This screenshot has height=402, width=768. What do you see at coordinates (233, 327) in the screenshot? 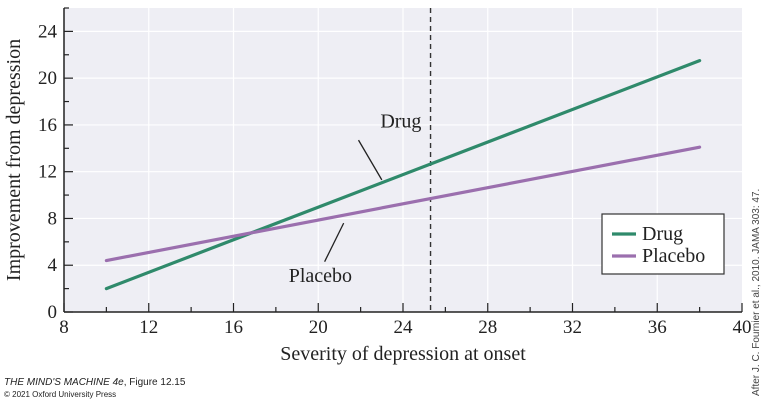
I see `x-tick-label: 16` at bounding box center [233, 327].